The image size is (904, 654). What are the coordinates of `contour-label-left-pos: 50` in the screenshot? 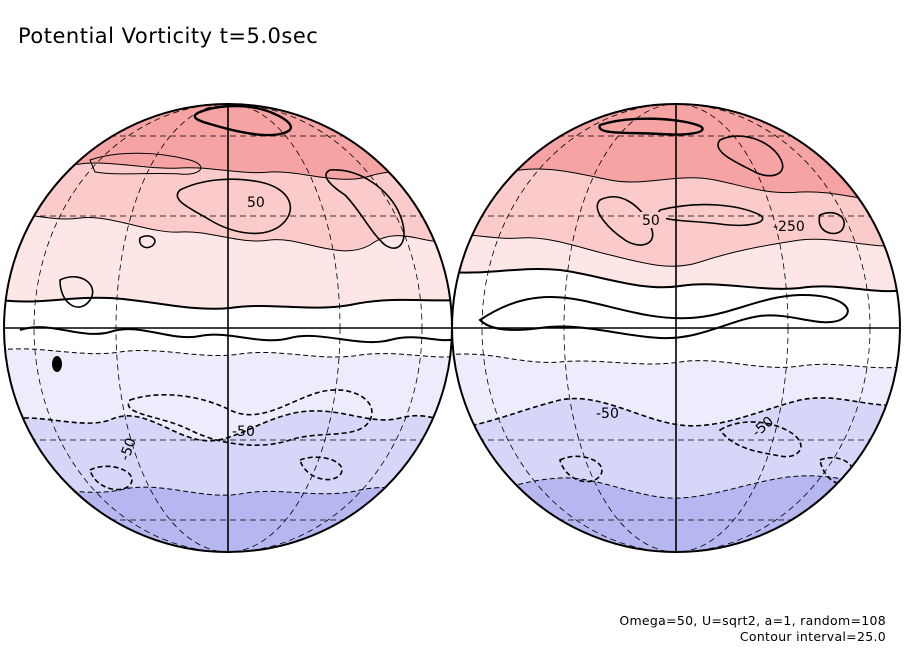 It's located at (256, 203).